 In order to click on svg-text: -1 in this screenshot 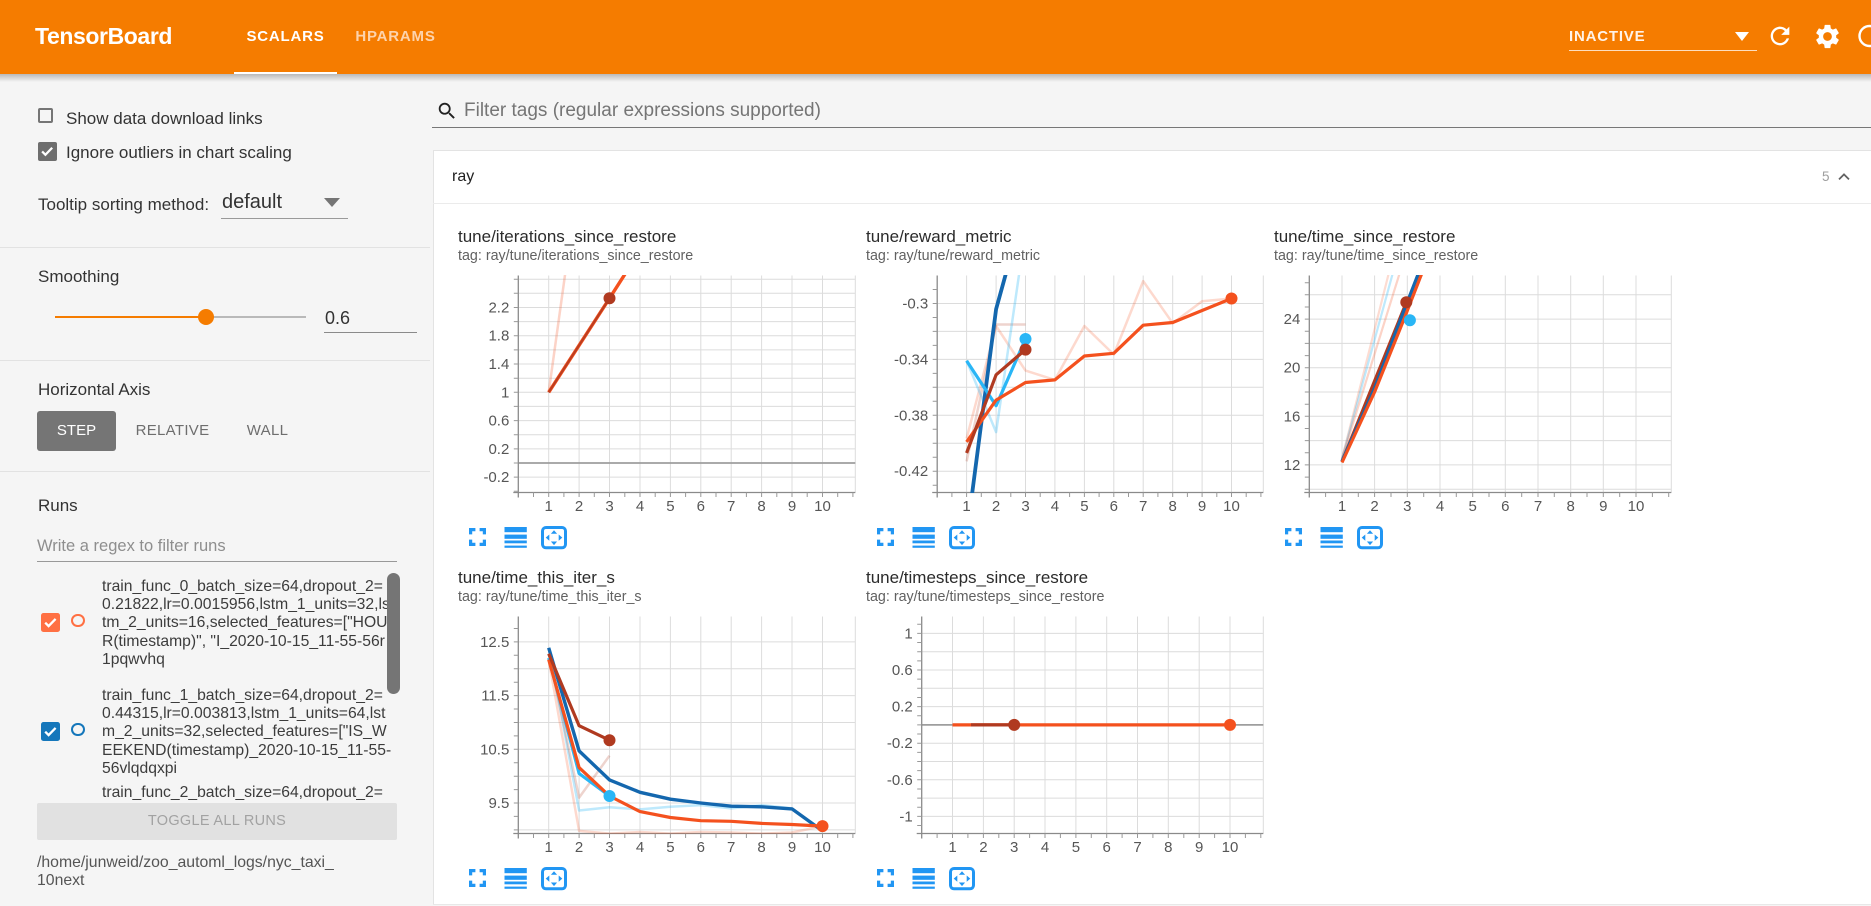, I will do `click(905, 816)`.